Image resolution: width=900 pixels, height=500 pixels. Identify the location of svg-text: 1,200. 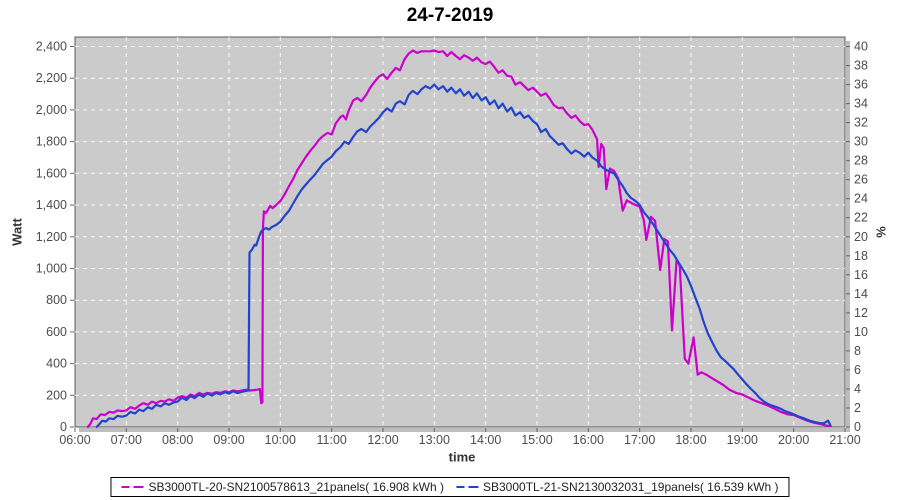
(51, 237).